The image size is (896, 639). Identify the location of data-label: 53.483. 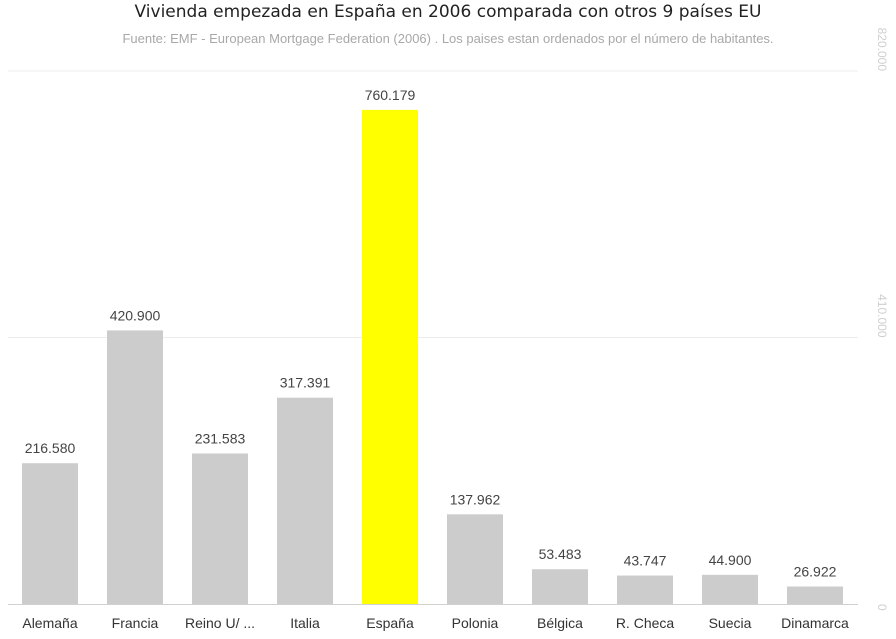
(560, 554).